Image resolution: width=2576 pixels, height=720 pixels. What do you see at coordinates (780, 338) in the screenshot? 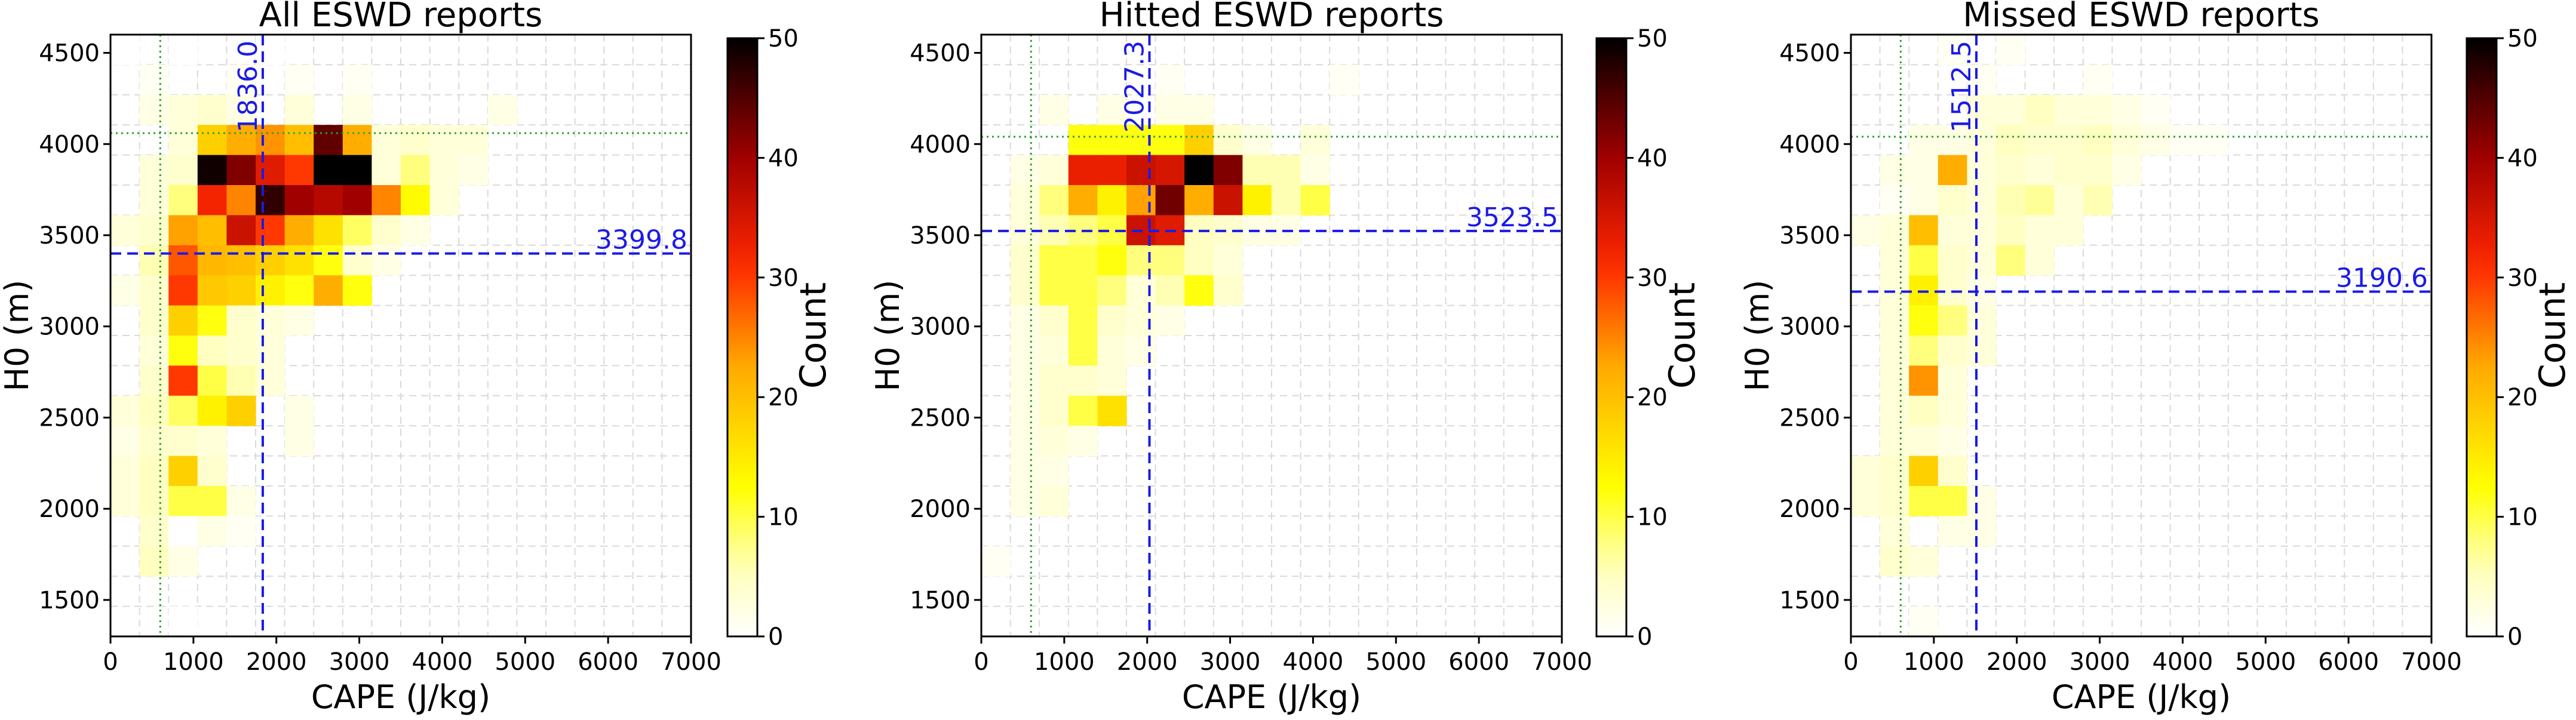
I see `colorbar: 0 10 20 30 40 50 Count` at bounding box center [780, 338].